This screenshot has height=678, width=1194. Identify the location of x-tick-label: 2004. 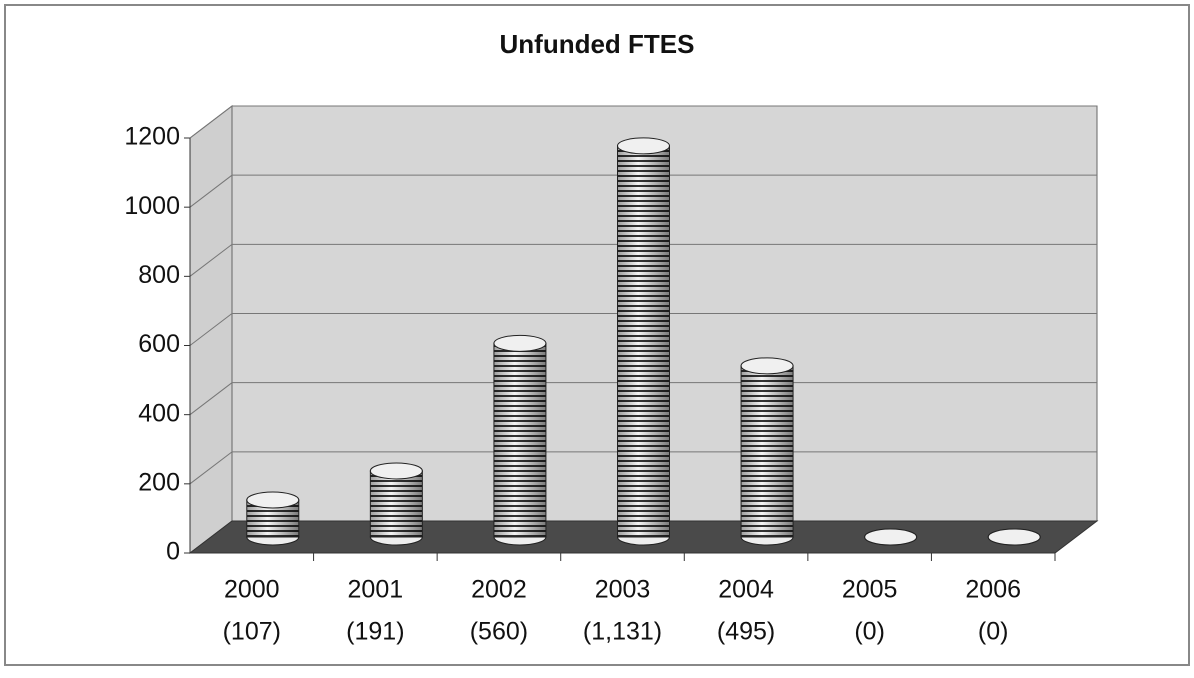
(746, 590).